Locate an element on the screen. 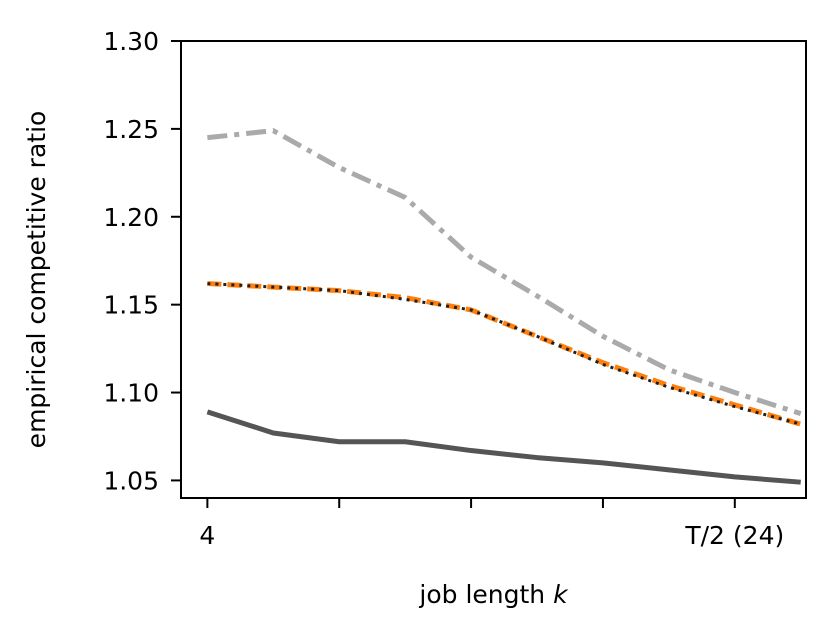  y-tick-label: 1.20 is located at coordinates (131, 217).